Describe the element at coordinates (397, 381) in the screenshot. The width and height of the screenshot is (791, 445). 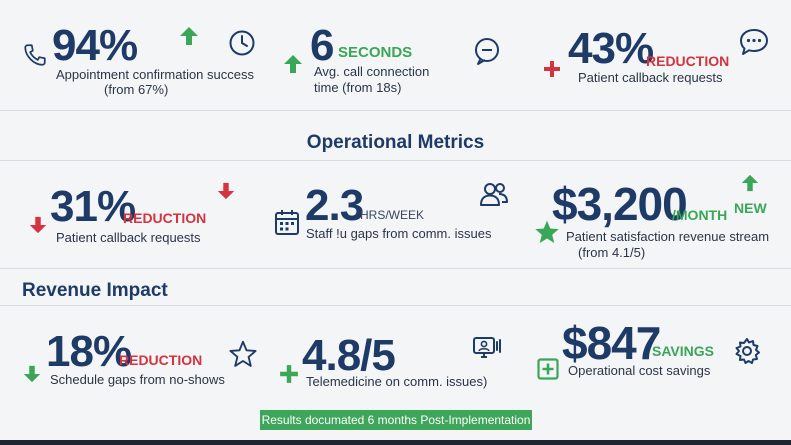
I see `stat-desc-telemedicine: Telemedicine on comm. issues)` at that location.